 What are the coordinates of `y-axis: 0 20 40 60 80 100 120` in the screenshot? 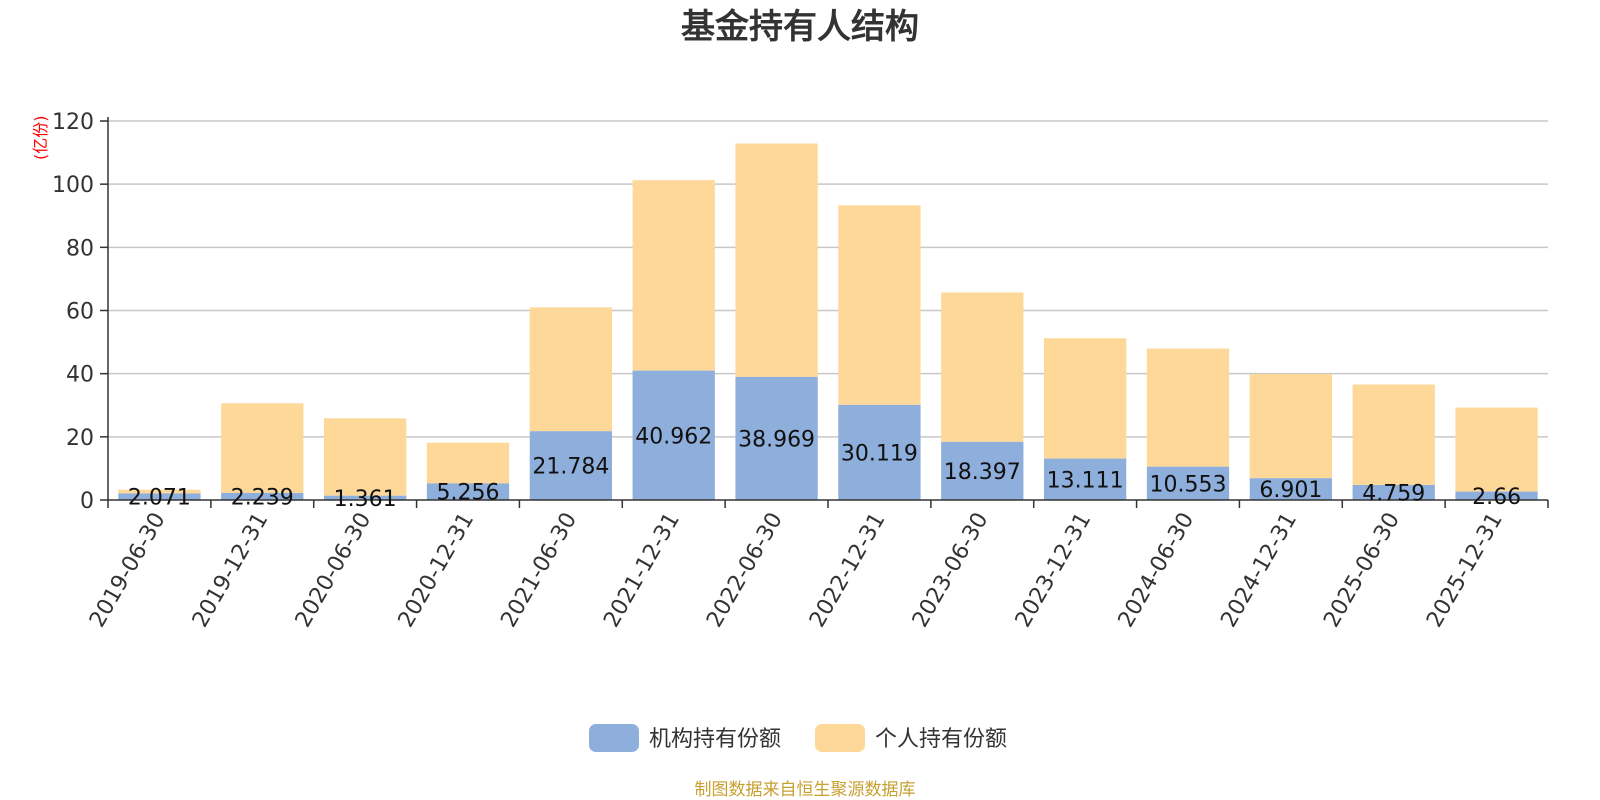 It's located at (80, 312).